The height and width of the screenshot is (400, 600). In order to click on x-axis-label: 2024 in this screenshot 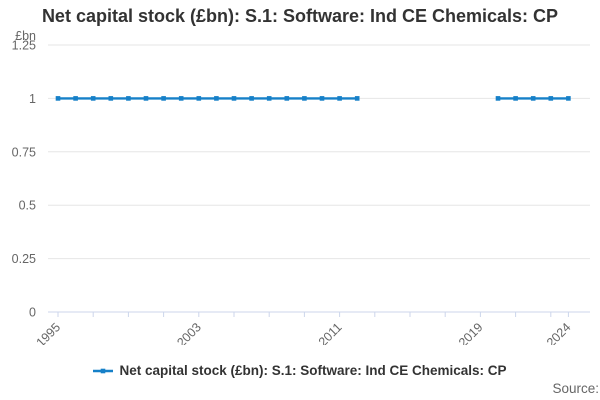, I will do `click(559, 332)`.